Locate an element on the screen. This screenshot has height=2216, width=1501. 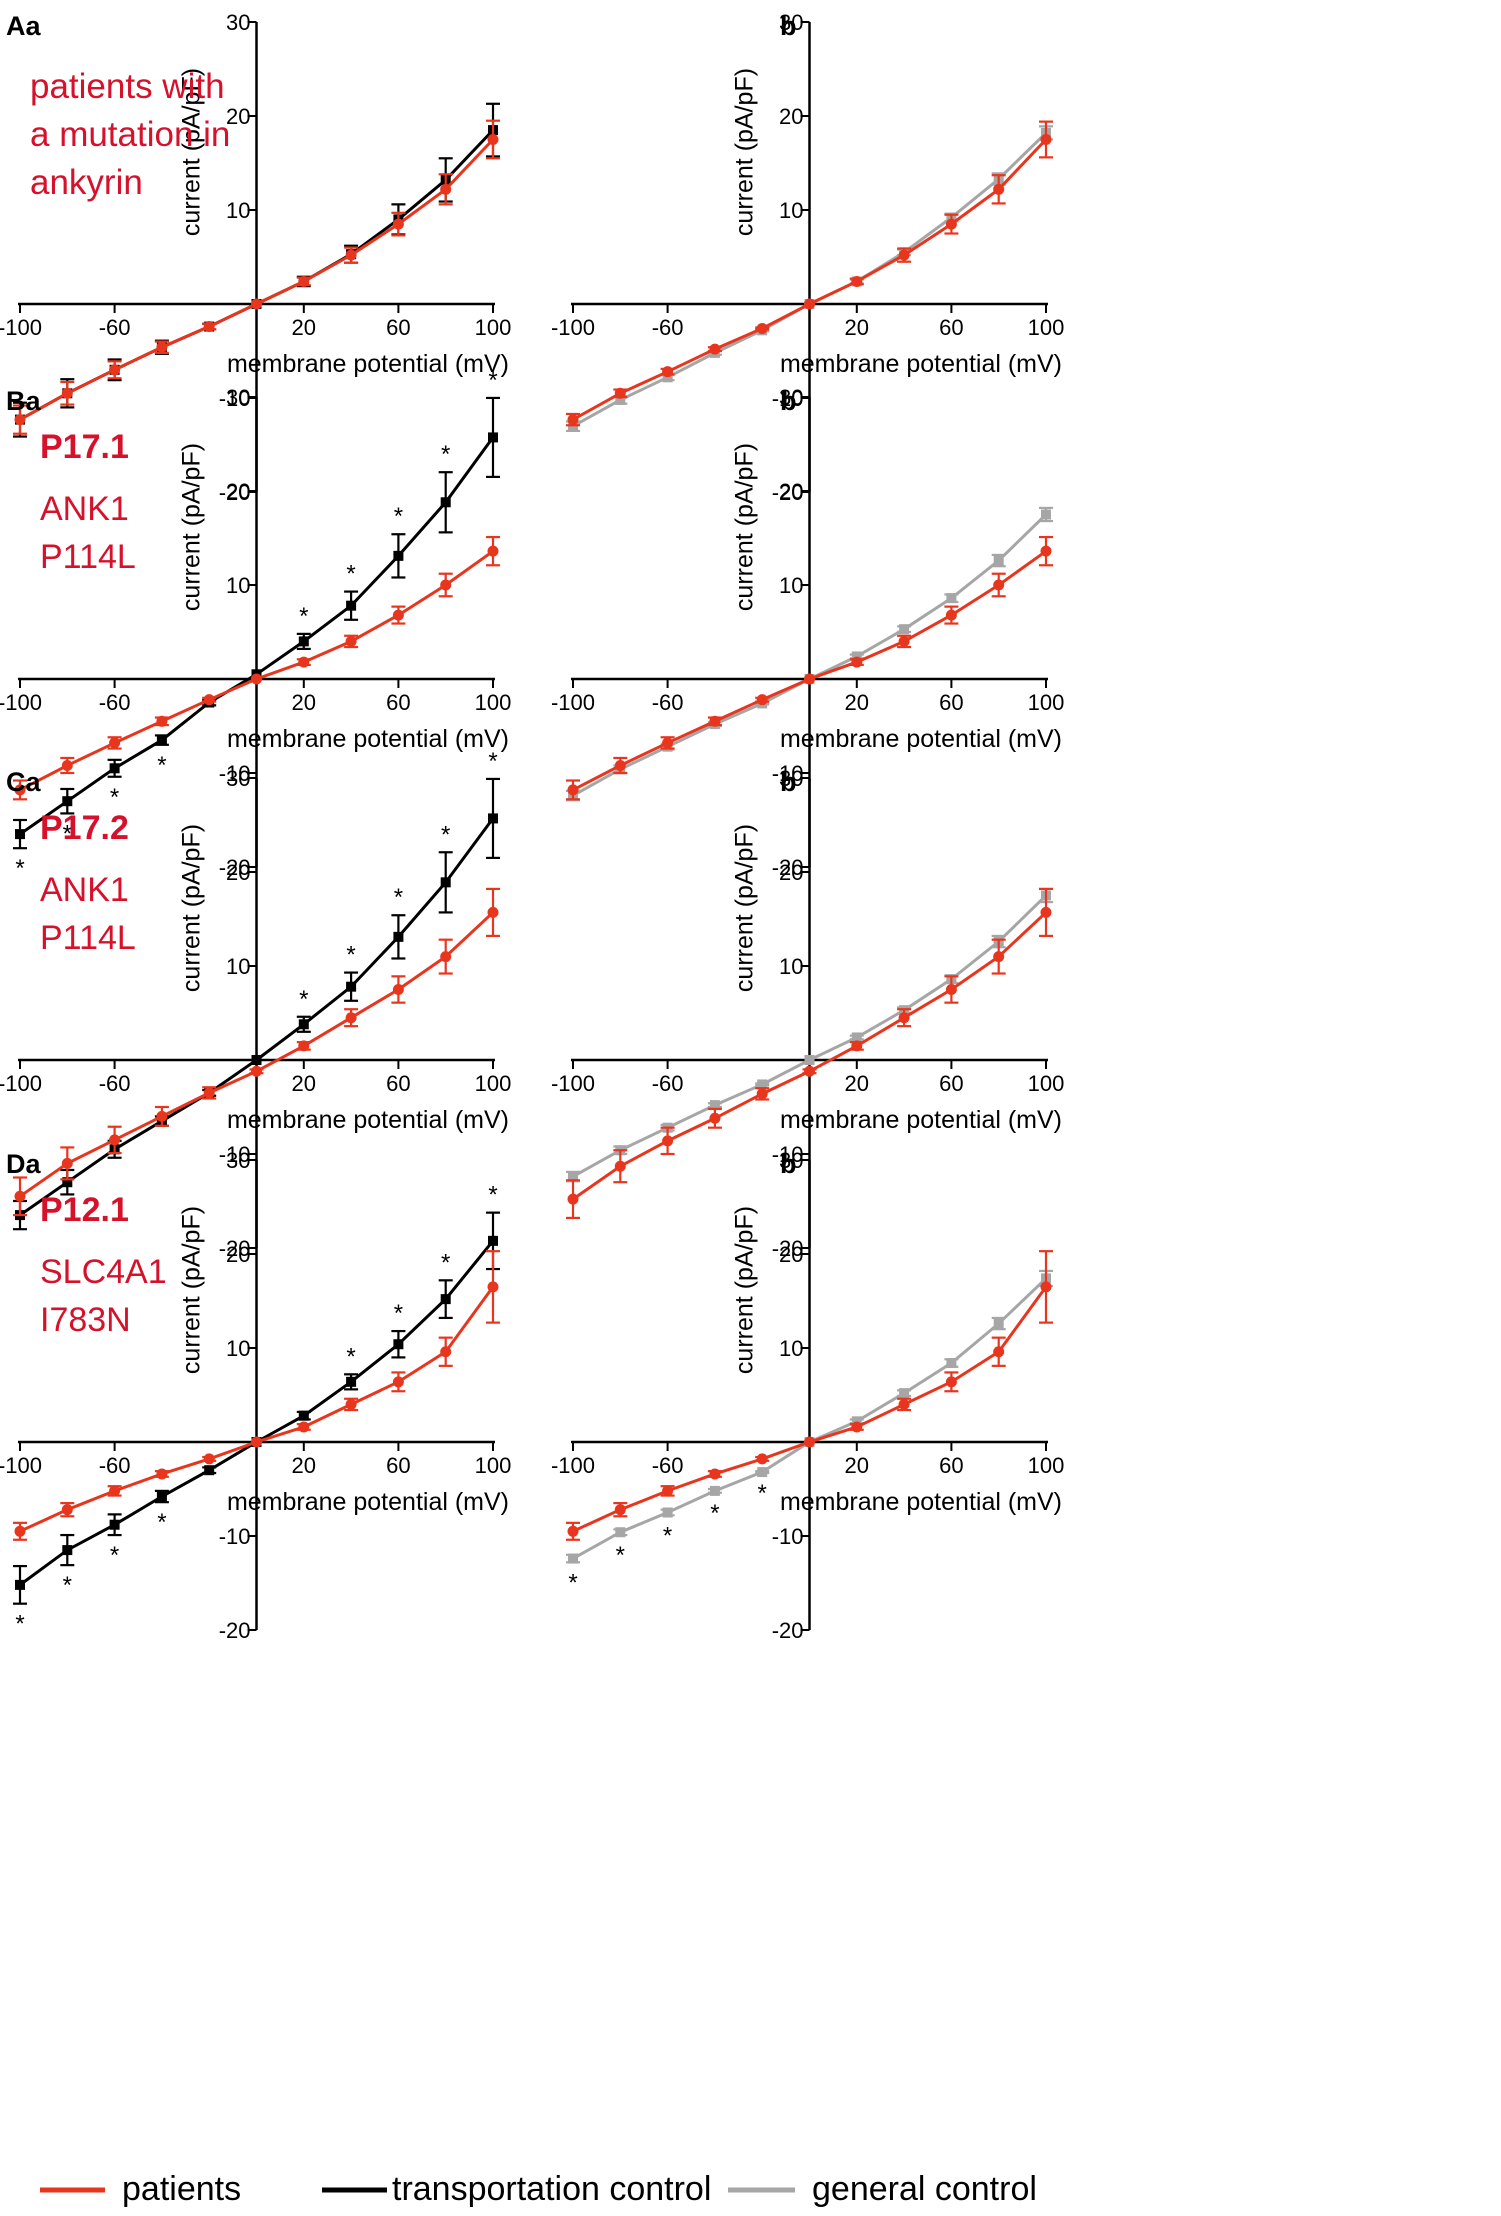
panel-label: Da is located at coordinates (23, 1164).